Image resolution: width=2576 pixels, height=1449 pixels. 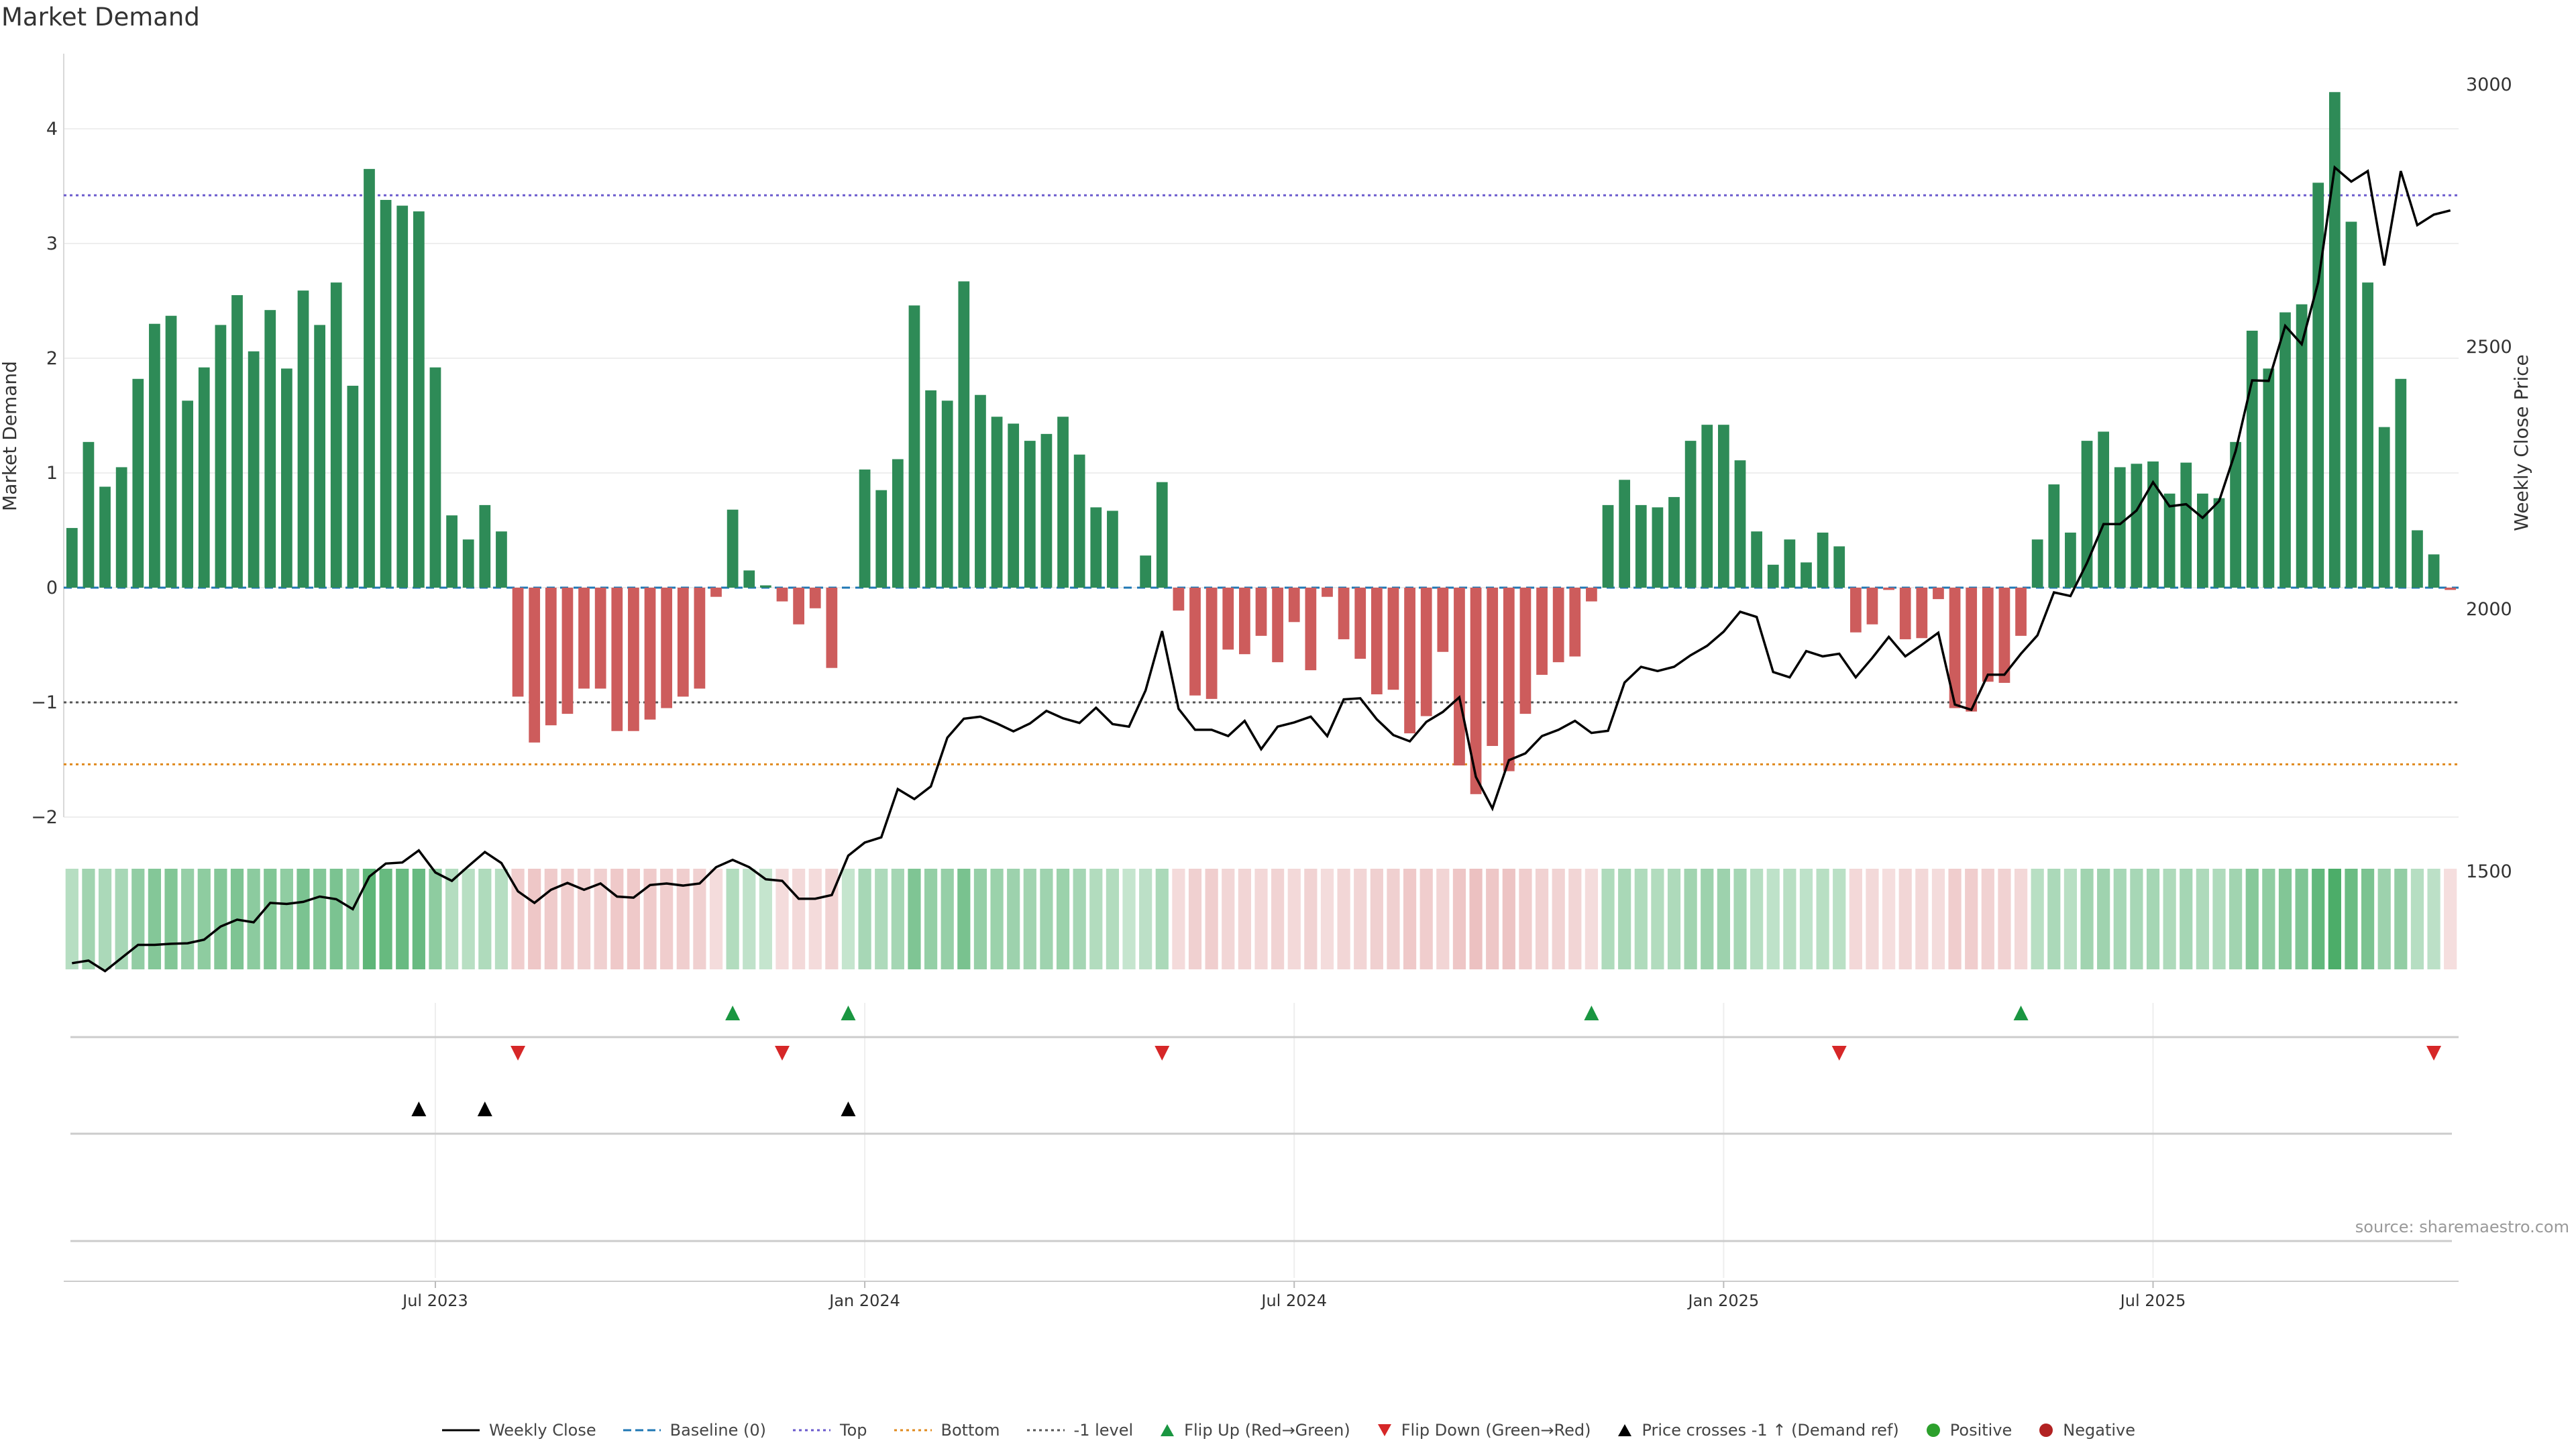 I want to click on legend-triangle-swatch, so click(x=1625, y=1430).